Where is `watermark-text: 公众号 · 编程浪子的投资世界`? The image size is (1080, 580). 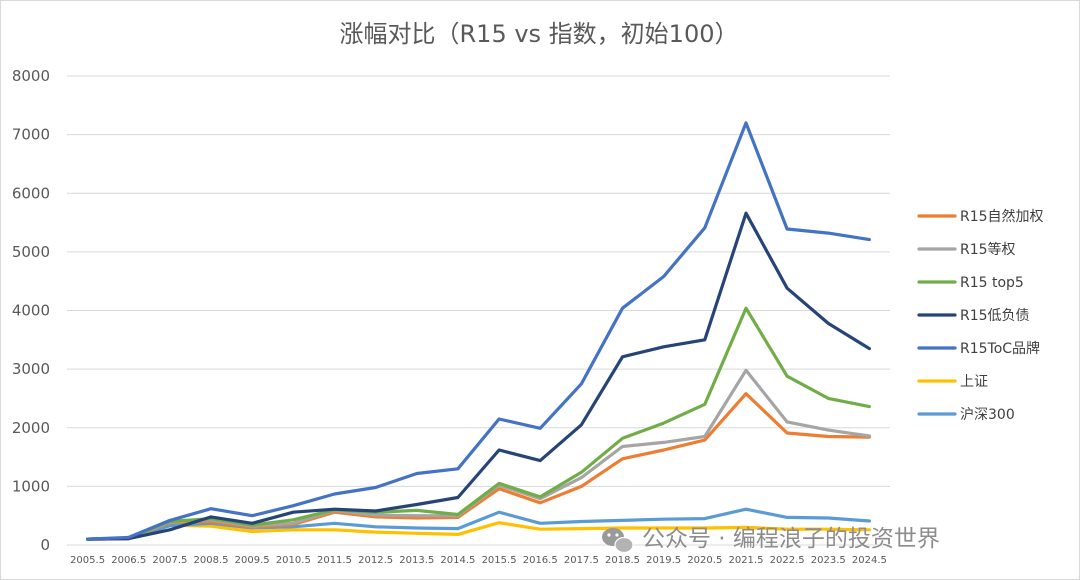
watermark-text: 公众号 · 编程浪子的投资世界 is located at coordinates (791, 539).